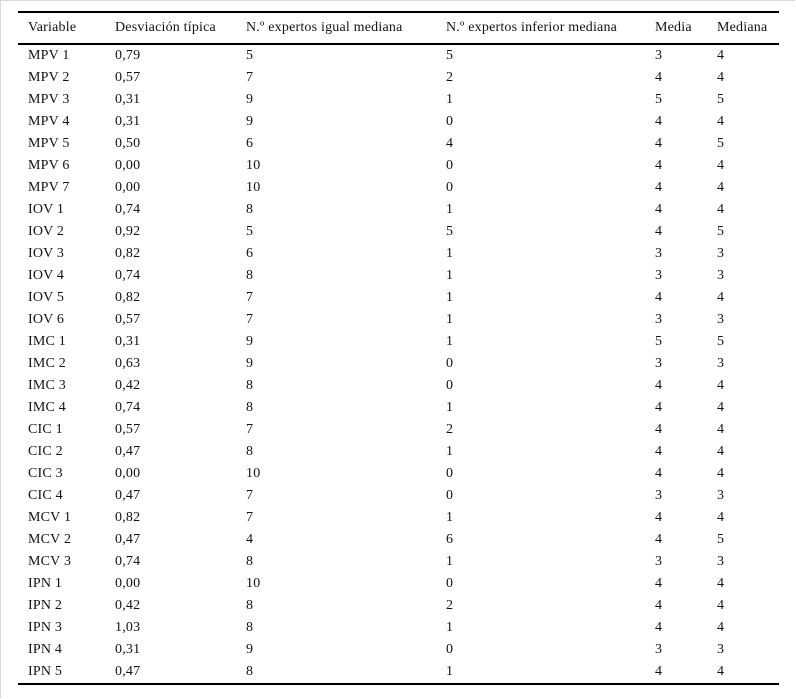 The height and width of the screenshot is (699, 796). What do you see at coordinates (398, 452) in the screenshot?
I see `table-row: CIC 2 0,47 8 1 4 4` at bounding box center [398, 452].